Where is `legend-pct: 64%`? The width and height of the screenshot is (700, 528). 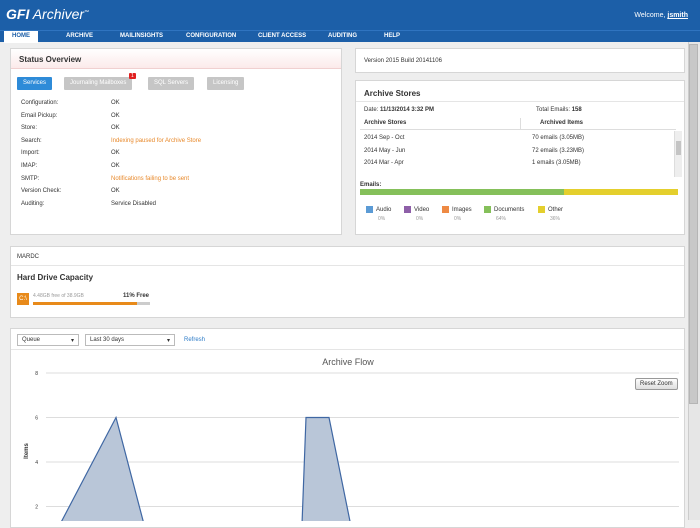 legend-pct: 64% is located at coordinates (501, 219).